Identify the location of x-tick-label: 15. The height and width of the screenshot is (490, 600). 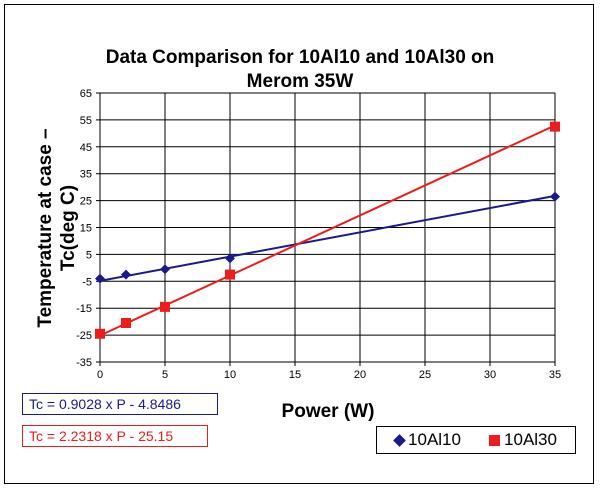
(295, 375).